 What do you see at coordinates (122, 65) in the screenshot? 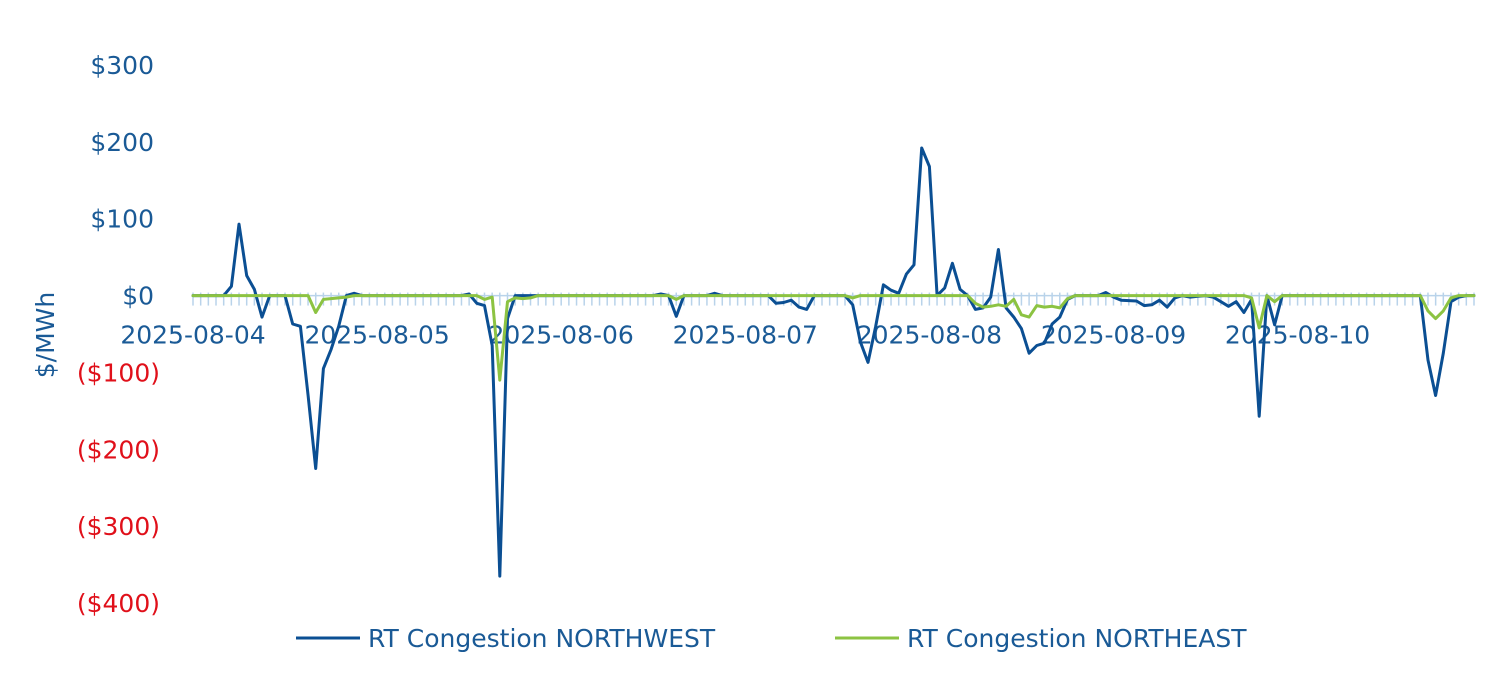
I see `y-tick-label: $300` at bounding box center [122, 65].